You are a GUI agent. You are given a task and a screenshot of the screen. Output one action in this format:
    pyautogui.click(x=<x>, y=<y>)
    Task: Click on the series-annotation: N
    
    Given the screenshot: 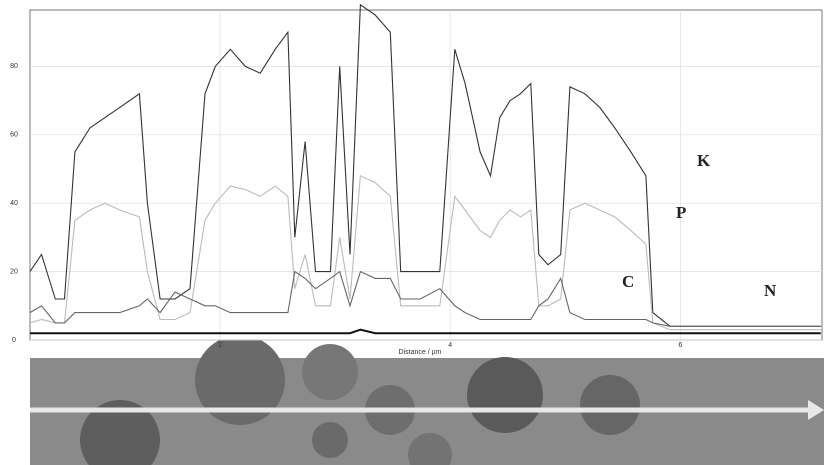 What is the action you would take?
    pyautogui.click(x=770, y=290)
    